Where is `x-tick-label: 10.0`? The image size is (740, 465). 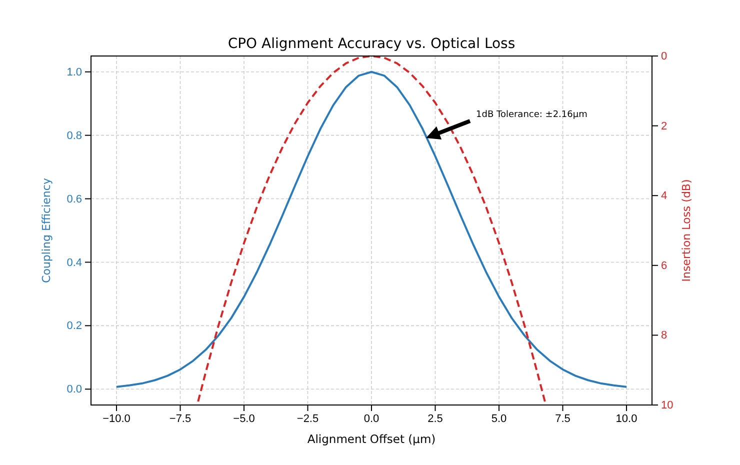 x-tick-label: 10.0 is located at coordinates (627, 418).